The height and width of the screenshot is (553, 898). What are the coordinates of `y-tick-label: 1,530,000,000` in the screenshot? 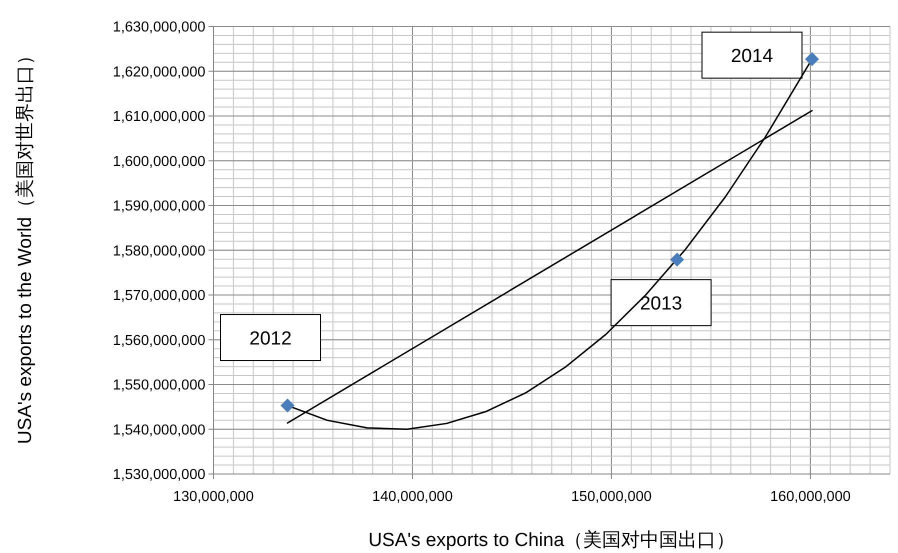 It's located at (159, 475).